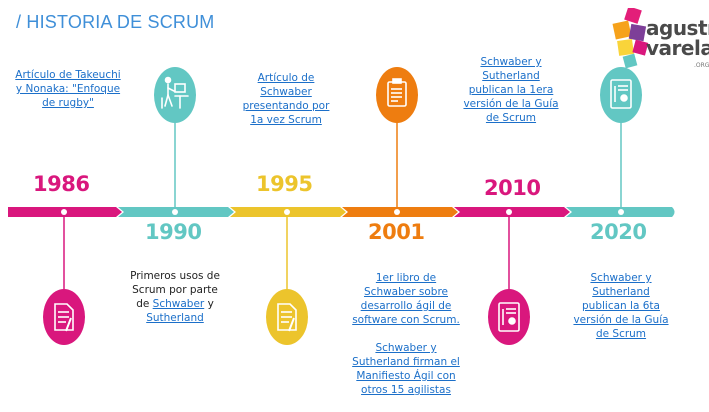  What do you see at coordinates (630, 38) in the screenshot?
I see `logo-squares-icon` at bounding box center [630, 38].